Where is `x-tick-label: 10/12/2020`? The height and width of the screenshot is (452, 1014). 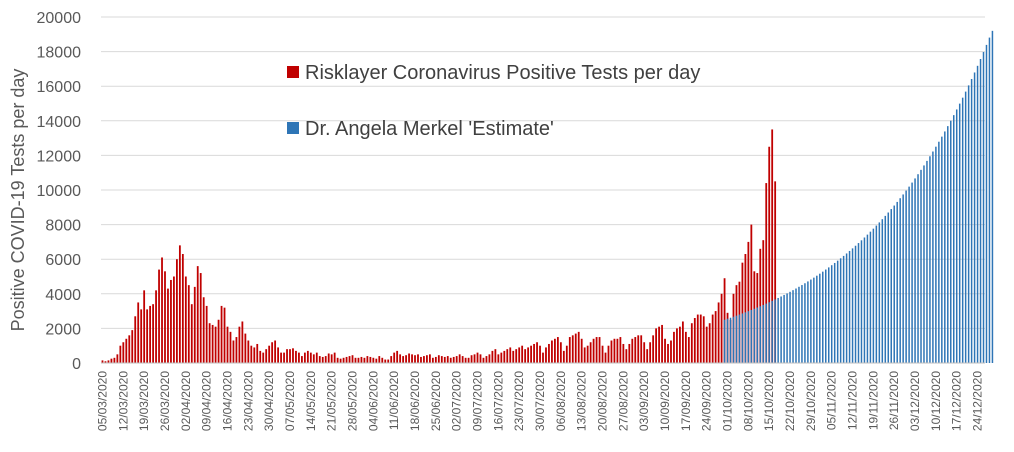
x-tick-label: 10/12/2020 is located at coordinates (936, 401).